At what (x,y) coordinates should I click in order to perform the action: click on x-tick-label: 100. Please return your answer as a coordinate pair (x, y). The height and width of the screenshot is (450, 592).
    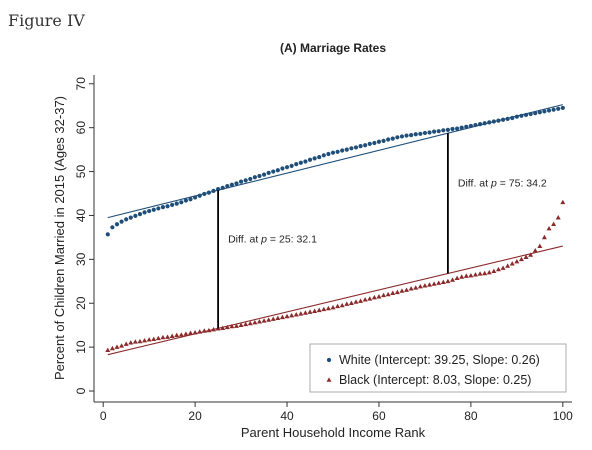
    Looking at the image, I should click on (563, 416).